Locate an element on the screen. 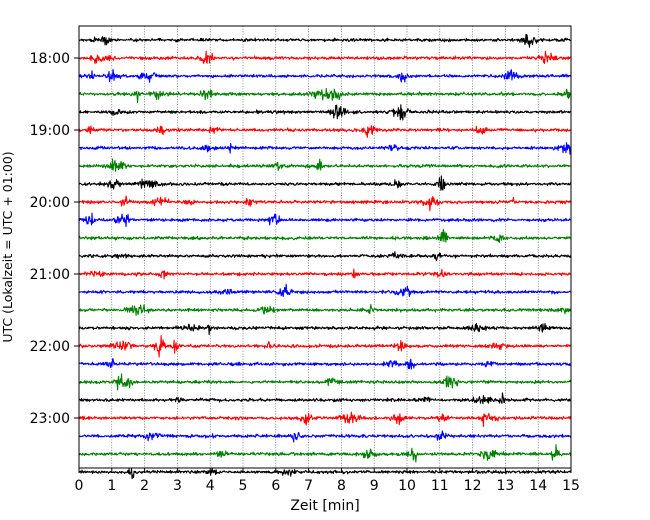 This screenshot has height=520, width=650. x-tick-label: 10 is located at coordinates (407, 486).